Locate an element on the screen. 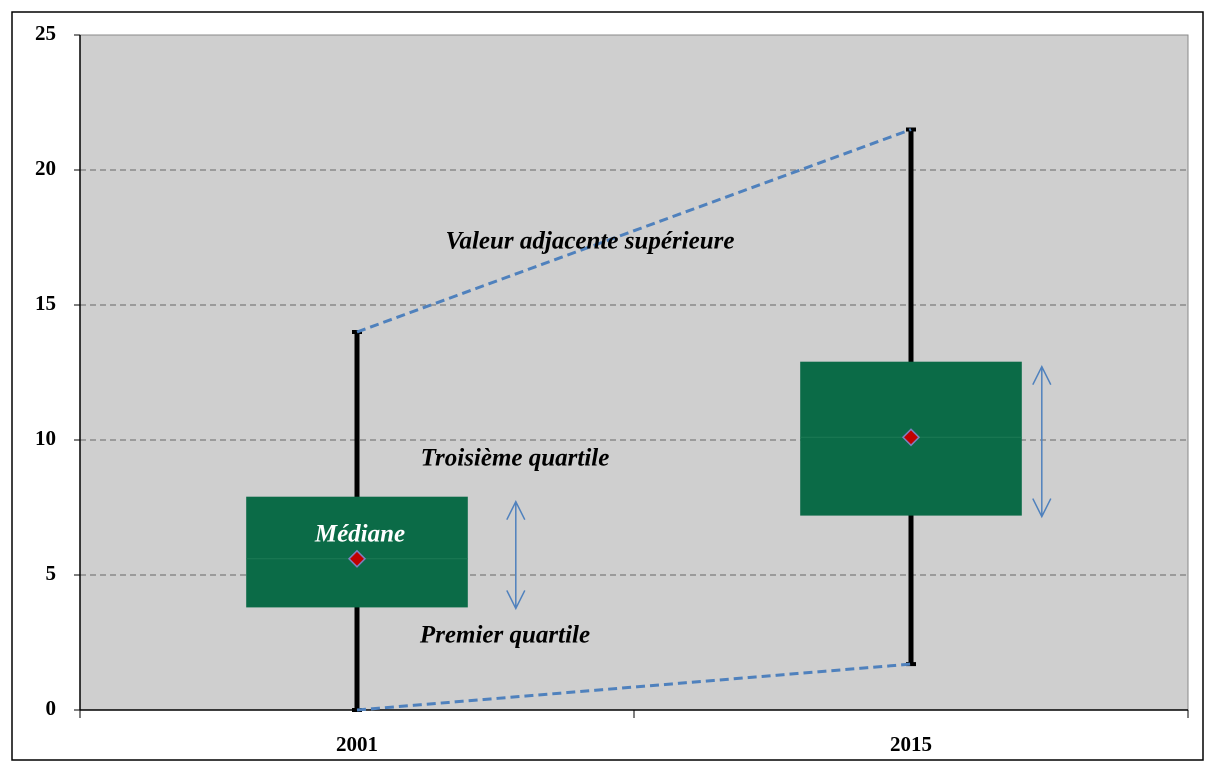 This screenshot has width=1214, height=769. y-tick-label: 5 is located at coordinates (51, 573).